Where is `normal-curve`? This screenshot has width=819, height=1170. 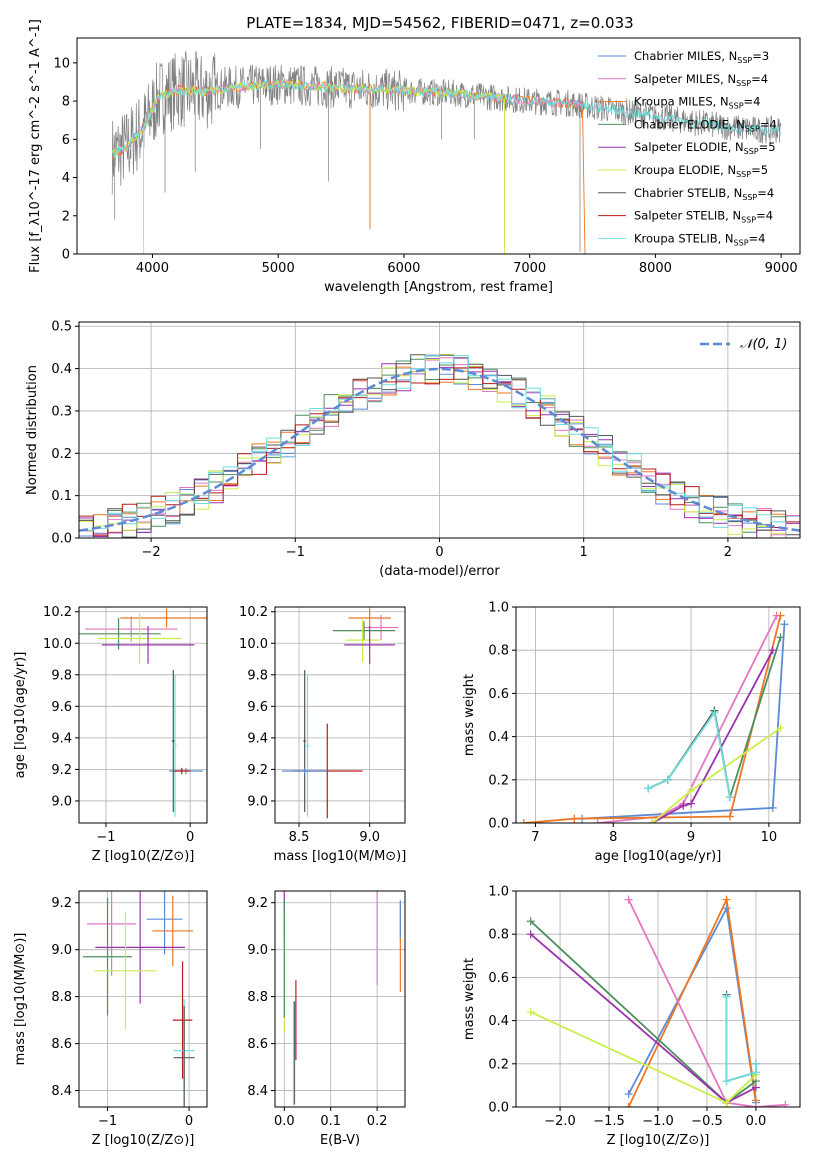 normal-curve is located at coordinates (439, 449).